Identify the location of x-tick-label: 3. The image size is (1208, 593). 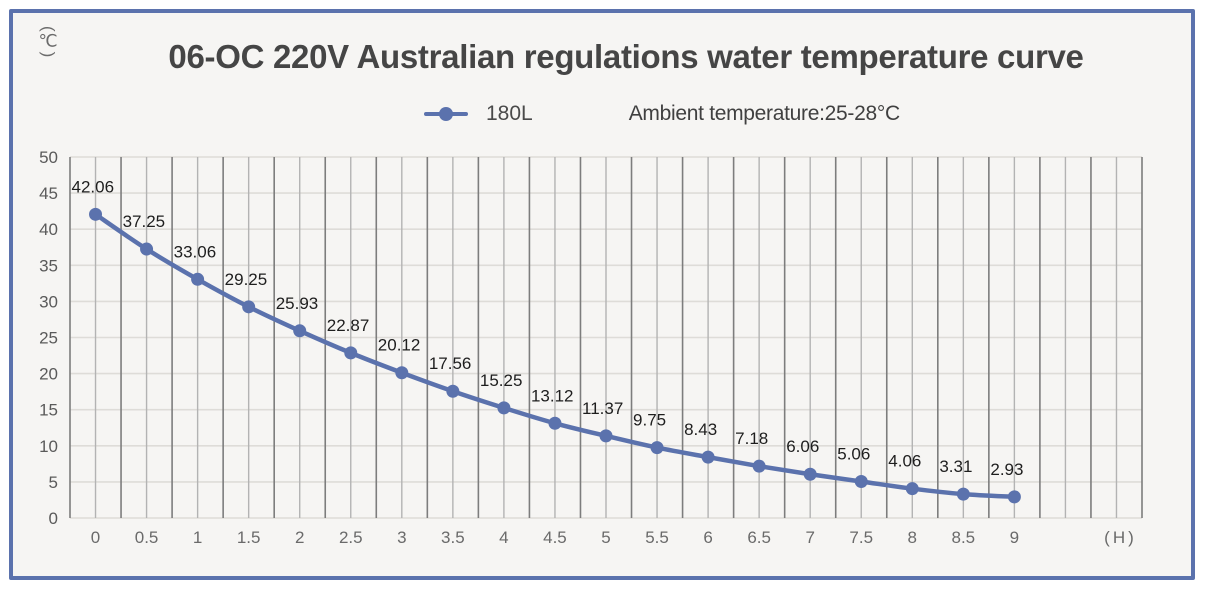
(401, 537).